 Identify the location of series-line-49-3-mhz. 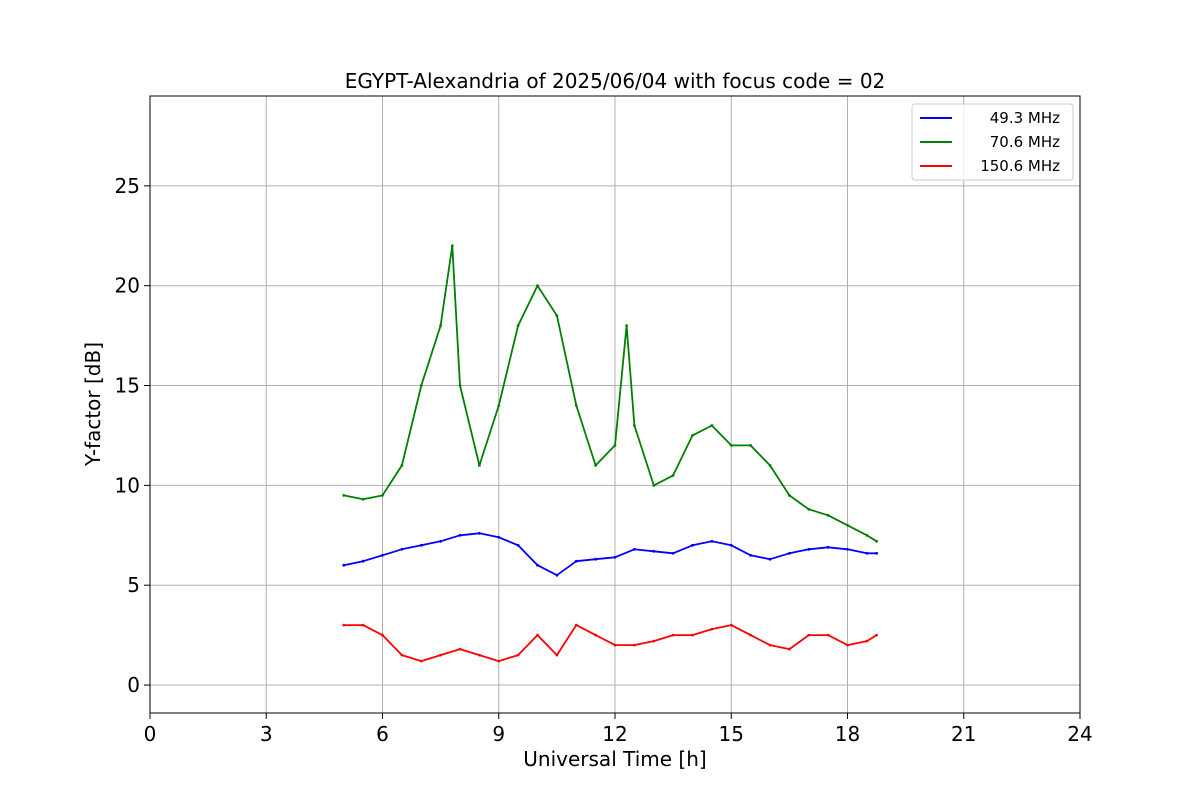
(610, 554).